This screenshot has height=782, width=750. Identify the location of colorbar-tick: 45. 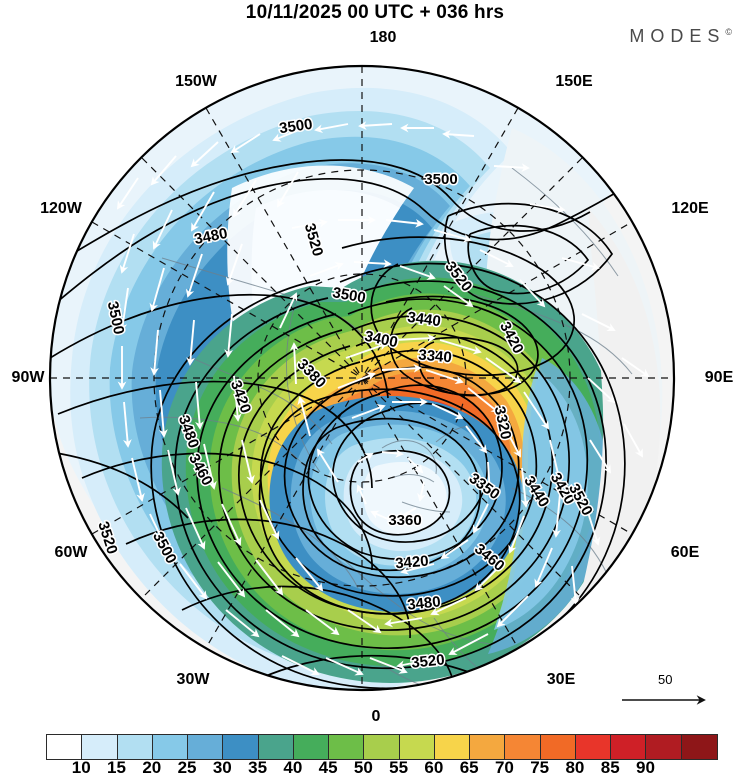
(328, 767).